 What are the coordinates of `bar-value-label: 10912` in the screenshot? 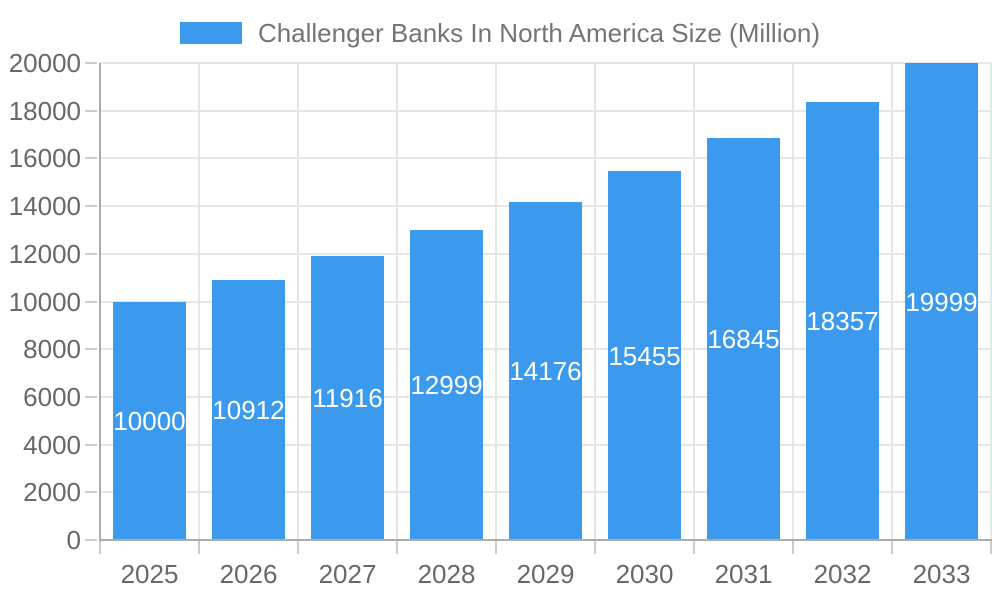 It's located at (248, 409).